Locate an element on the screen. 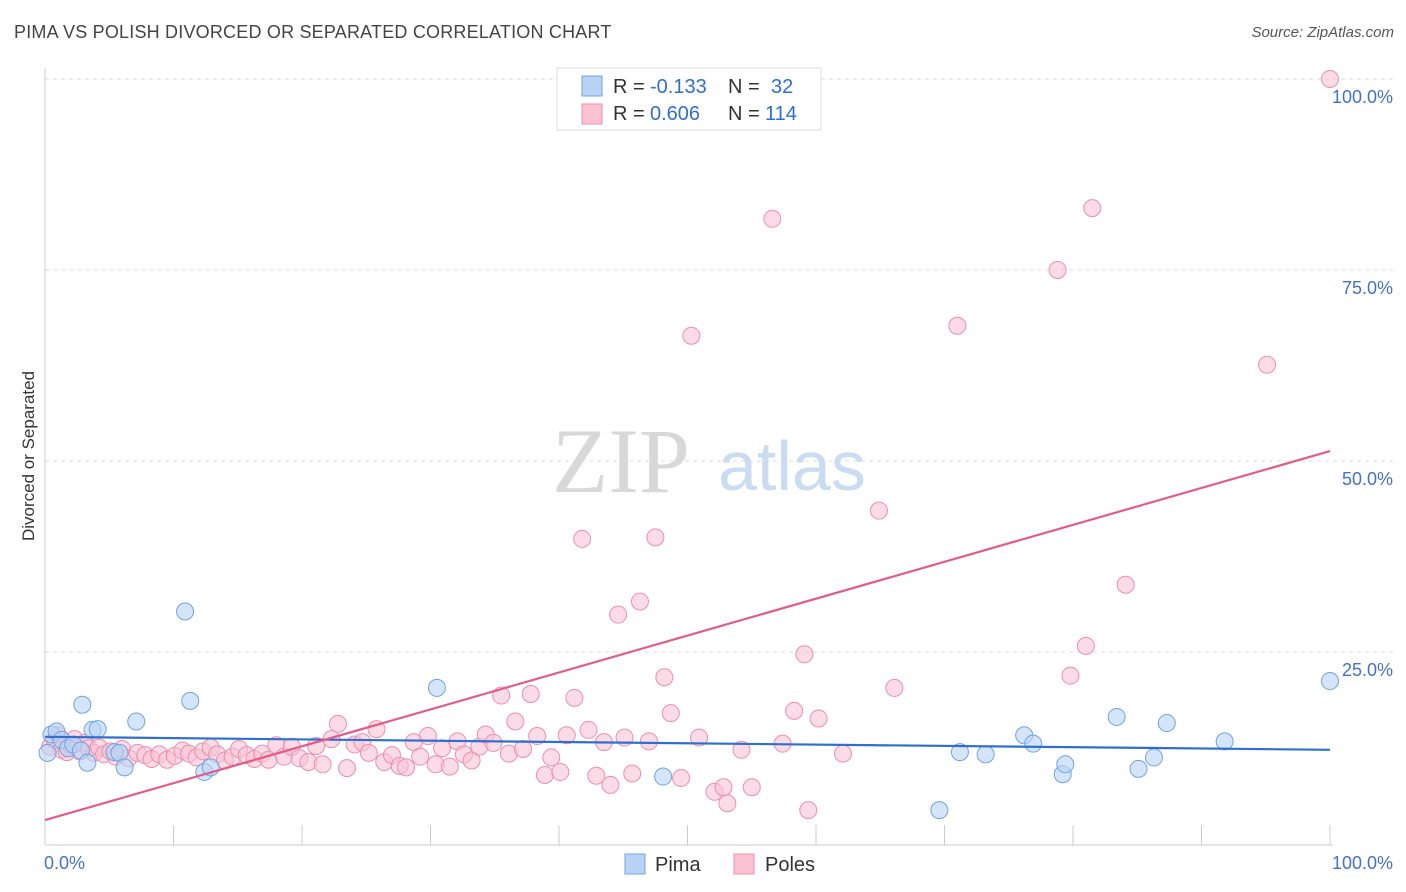 This screenshot has height=892, width=1406. legend-swatch-pima is located at coordinates (592, 86).